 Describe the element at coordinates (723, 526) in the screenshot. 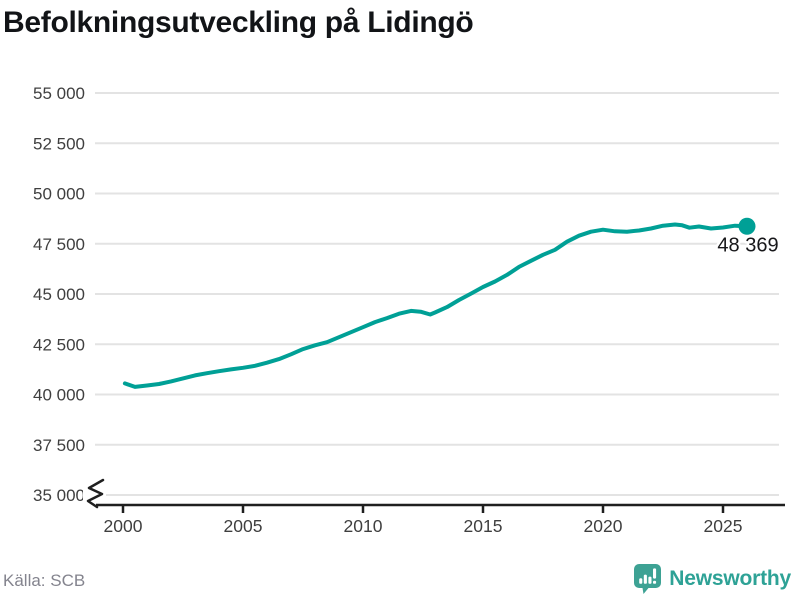

I see `x-axis-tick-label: 2025` at that location.